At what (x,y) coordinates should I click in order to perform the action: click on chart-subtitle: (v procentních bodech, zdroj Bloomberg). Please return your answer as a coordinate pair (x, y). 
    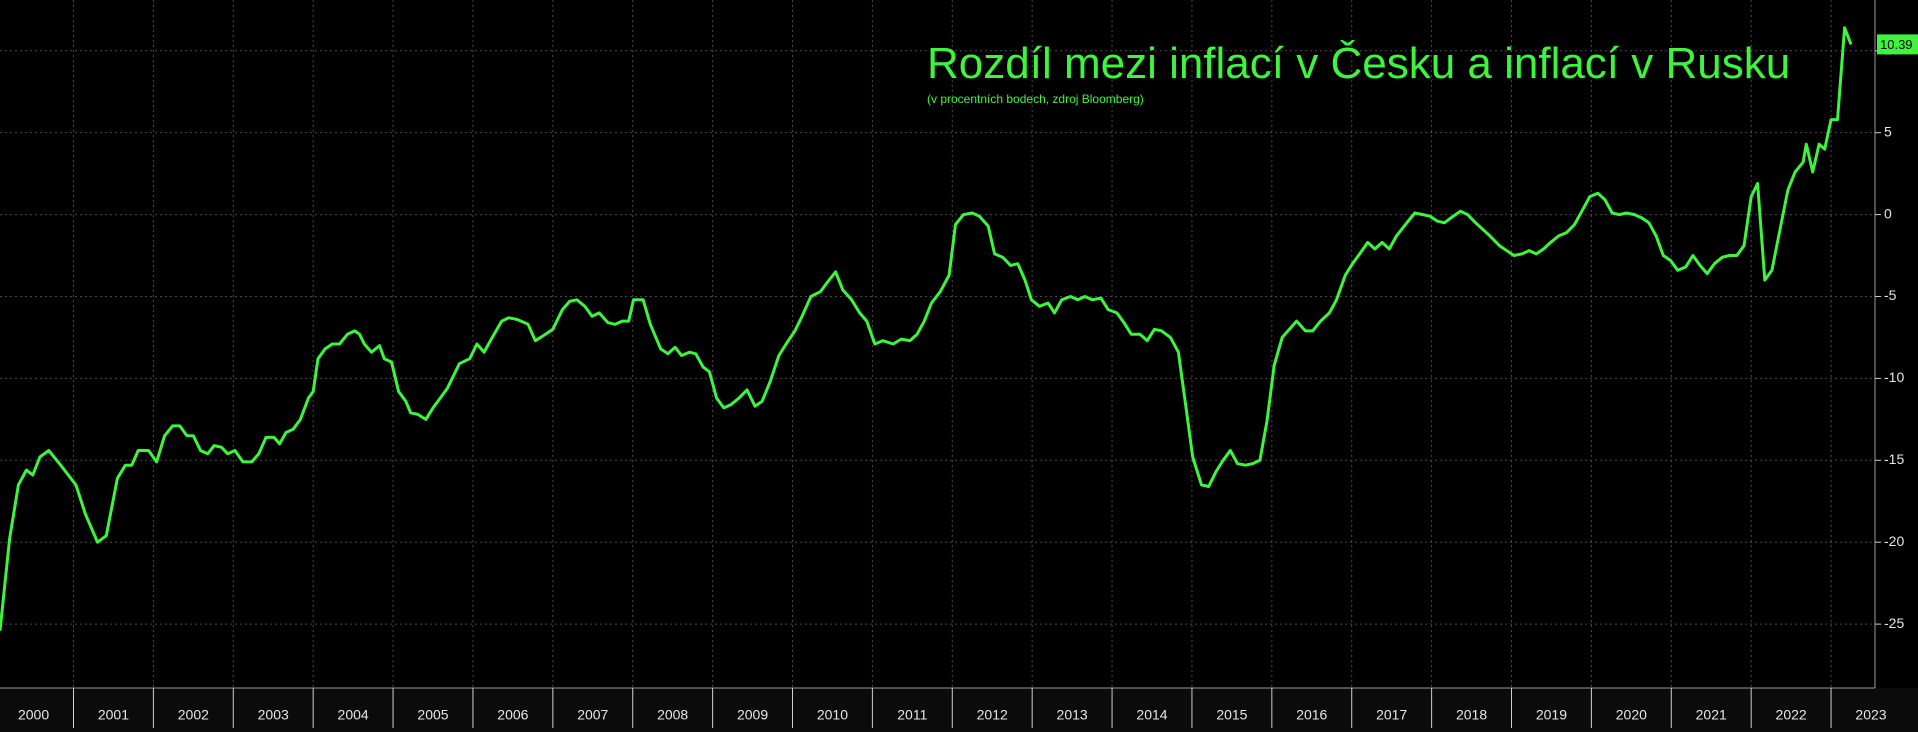
    Looking at the image, I should click on (1035, 99).